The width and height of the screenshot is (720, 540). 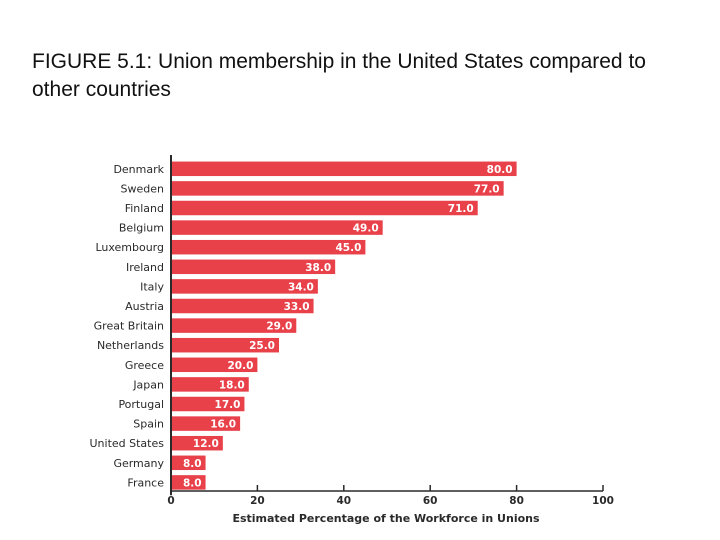 I want to click on category-label-spain: Spain, so click(x=148, y=424).